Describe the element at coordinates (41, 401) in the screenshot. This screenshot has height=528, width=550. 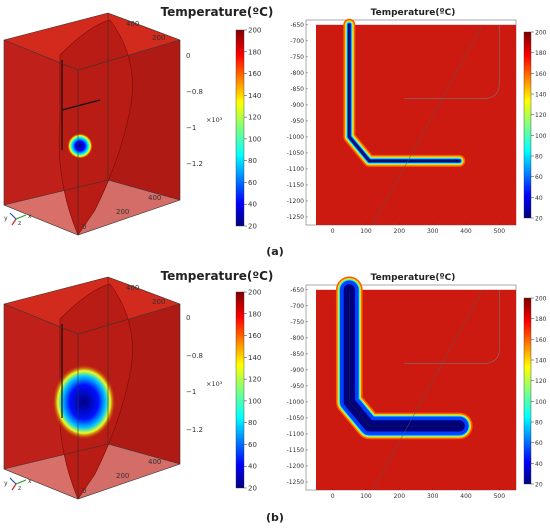
I see `box-front-face-b` at that location.